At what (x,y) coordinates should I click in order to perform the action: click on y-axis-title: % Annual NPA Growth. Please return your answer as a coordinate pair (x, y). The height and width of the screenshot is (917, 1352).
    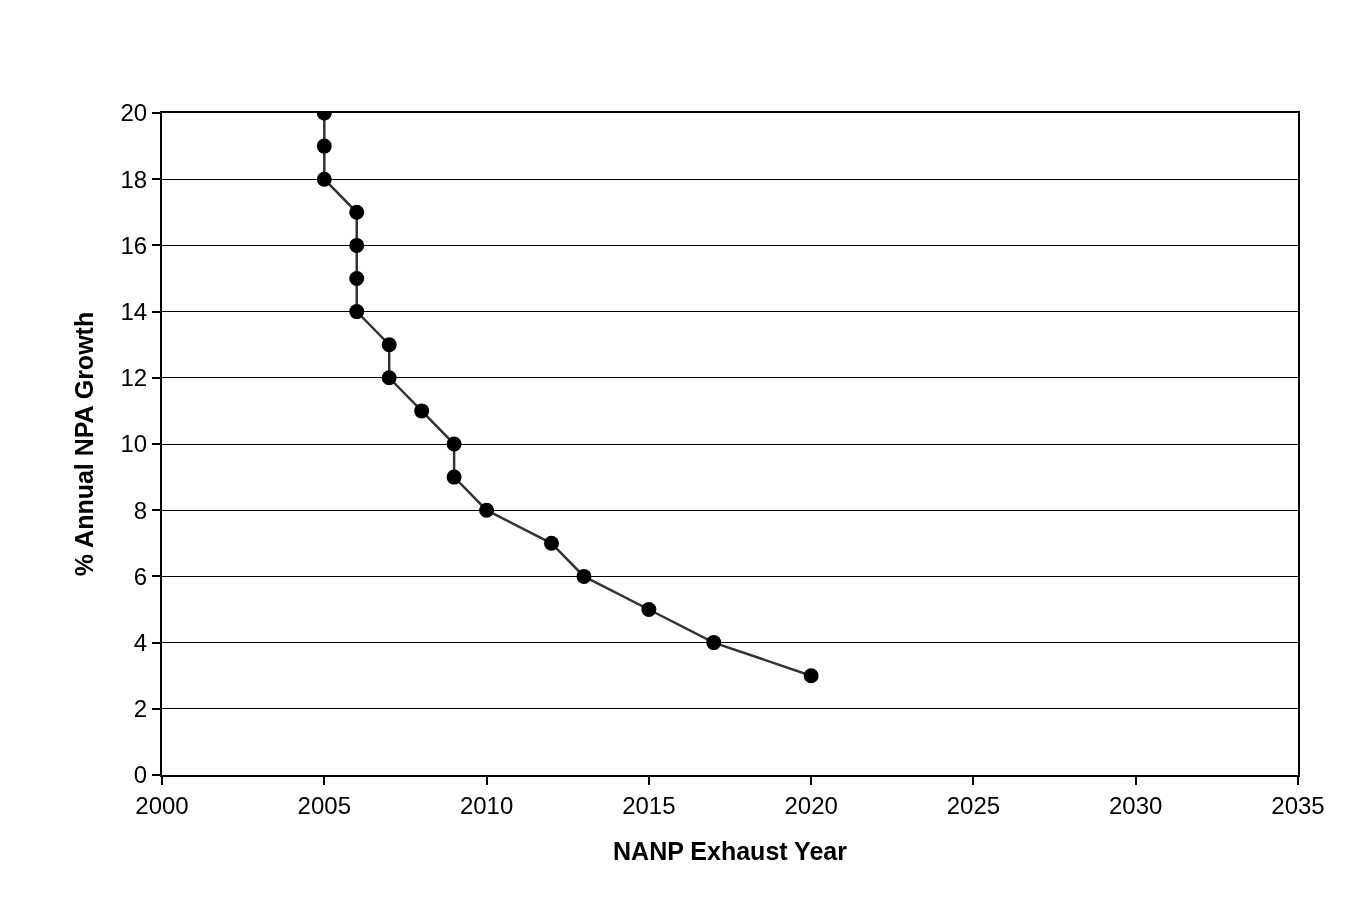
    Looking at the image, I should click on (83, 444).